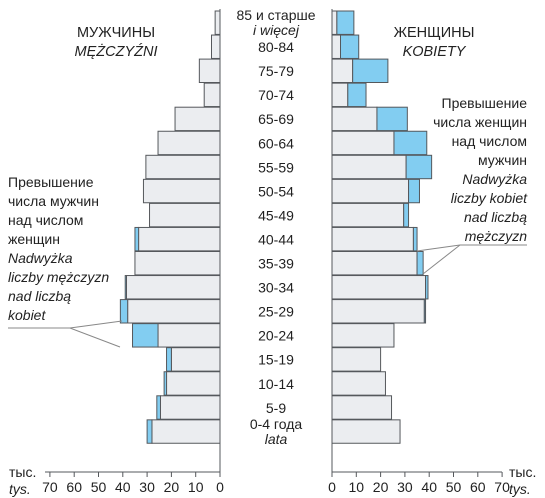 The image size is (545, 498). What do you see at coordinates (357, 487) in the screenshot?
I see `female-tick-label-10: 10` at bounding box center [357, 487].